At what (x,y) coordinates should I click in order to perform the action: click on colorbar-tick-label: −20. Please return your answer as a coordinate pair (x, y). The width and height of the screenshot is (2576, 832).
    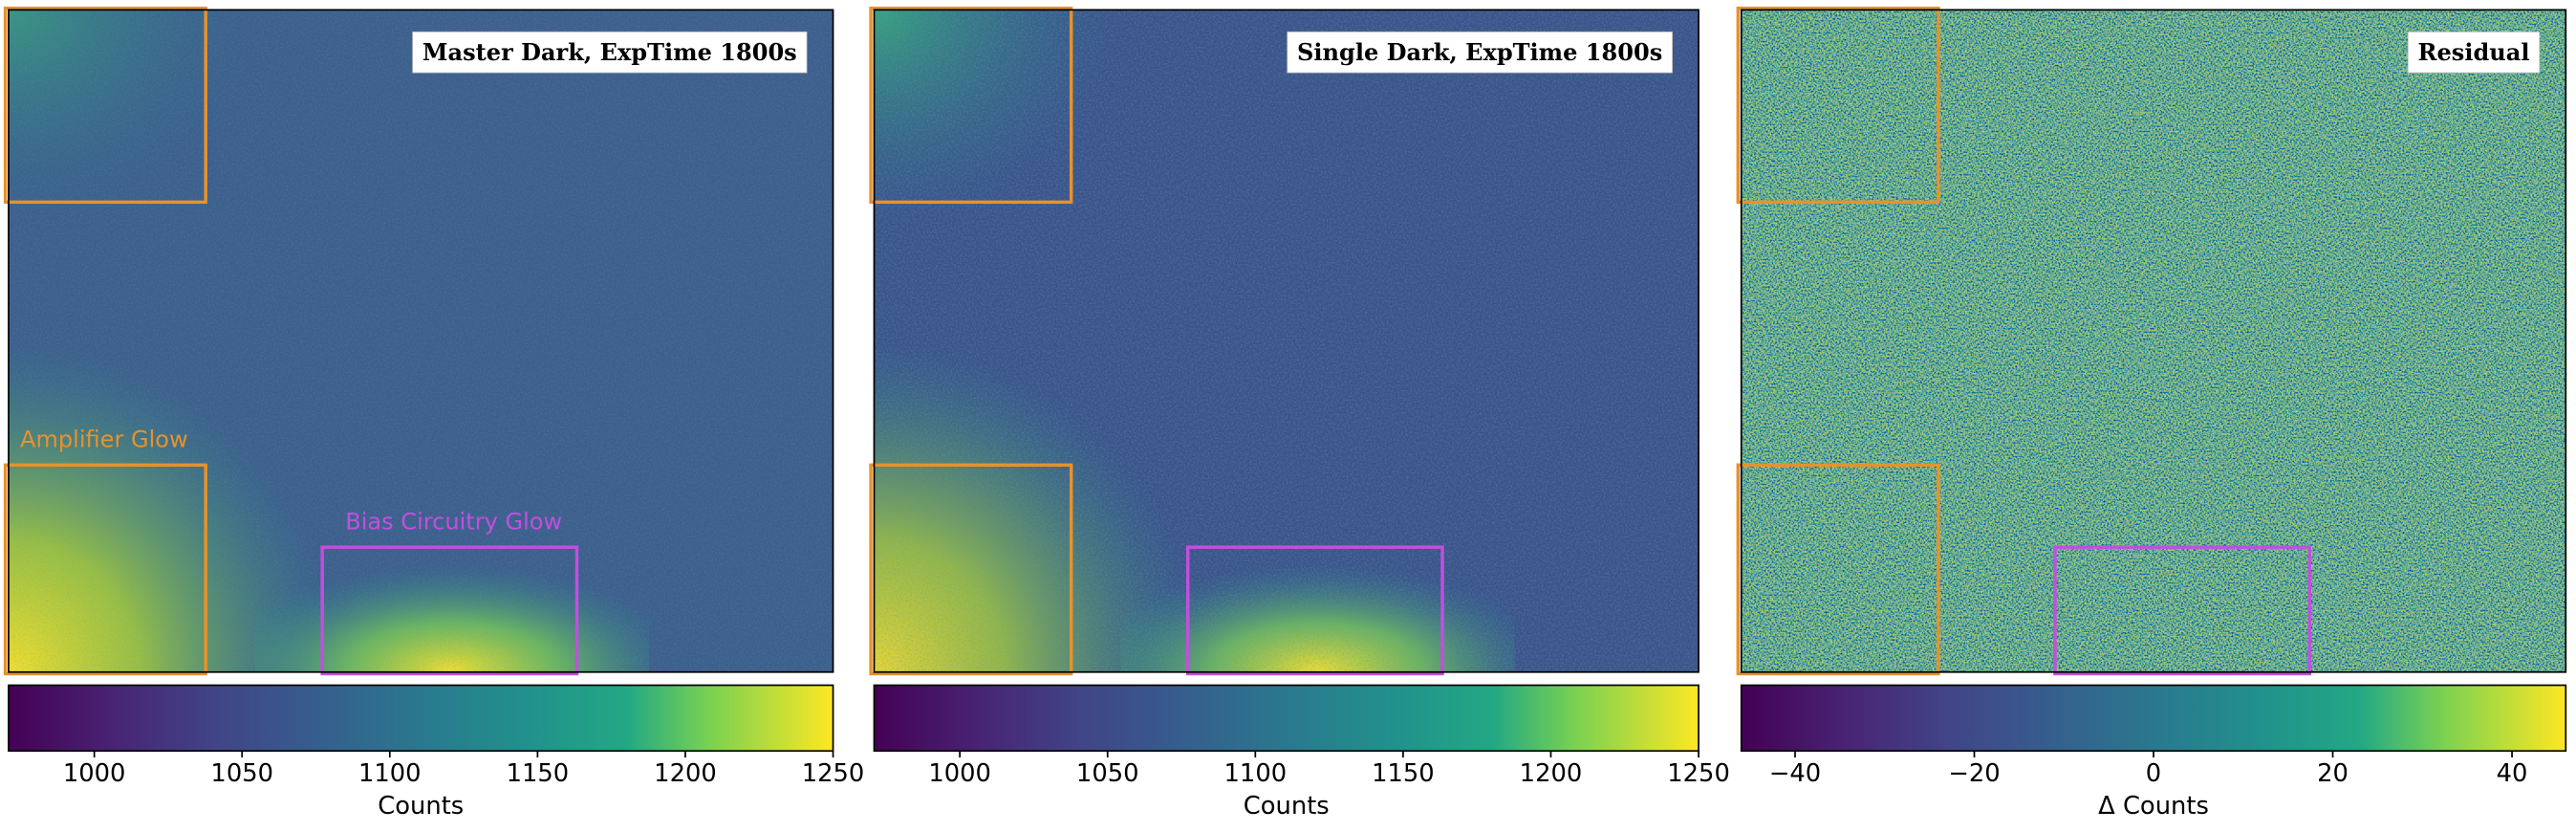
    Looking at the image, I should click on (1974, 773).